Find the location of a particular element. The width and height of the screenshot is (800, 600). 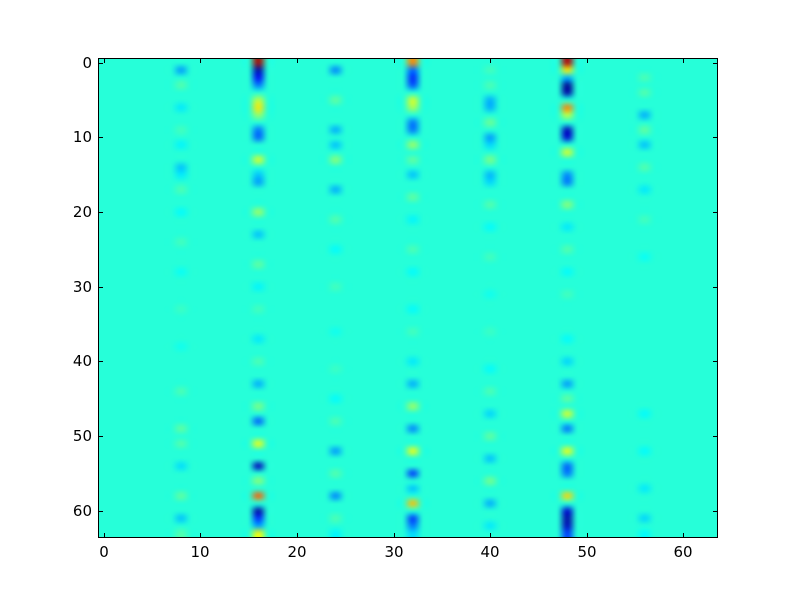

y-tick-label: 0 is located at coordinates (87, 63).